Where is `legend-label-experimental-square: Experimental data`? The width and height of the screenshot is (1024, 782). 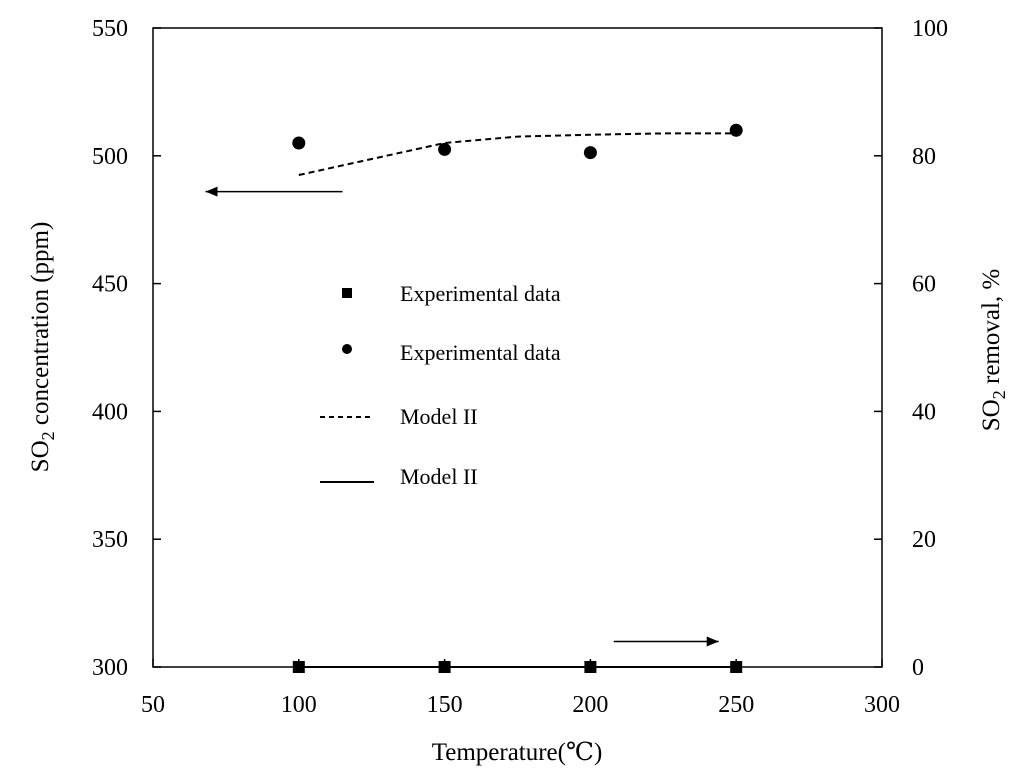
legend-label-experimental-square: Experimental data is located at coordinates (480, 293).